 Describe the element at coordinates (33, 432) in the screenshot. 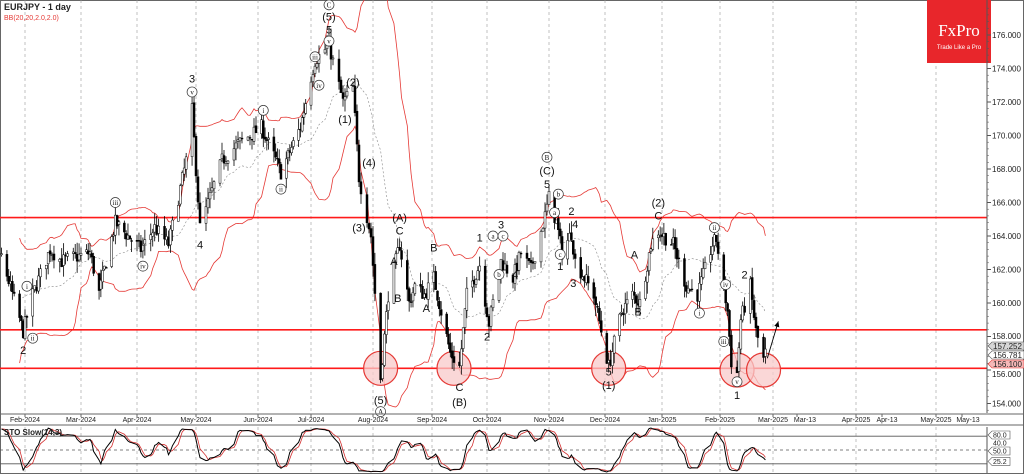

I see `stochastic-label: STO Slow(14,3)` at that location.